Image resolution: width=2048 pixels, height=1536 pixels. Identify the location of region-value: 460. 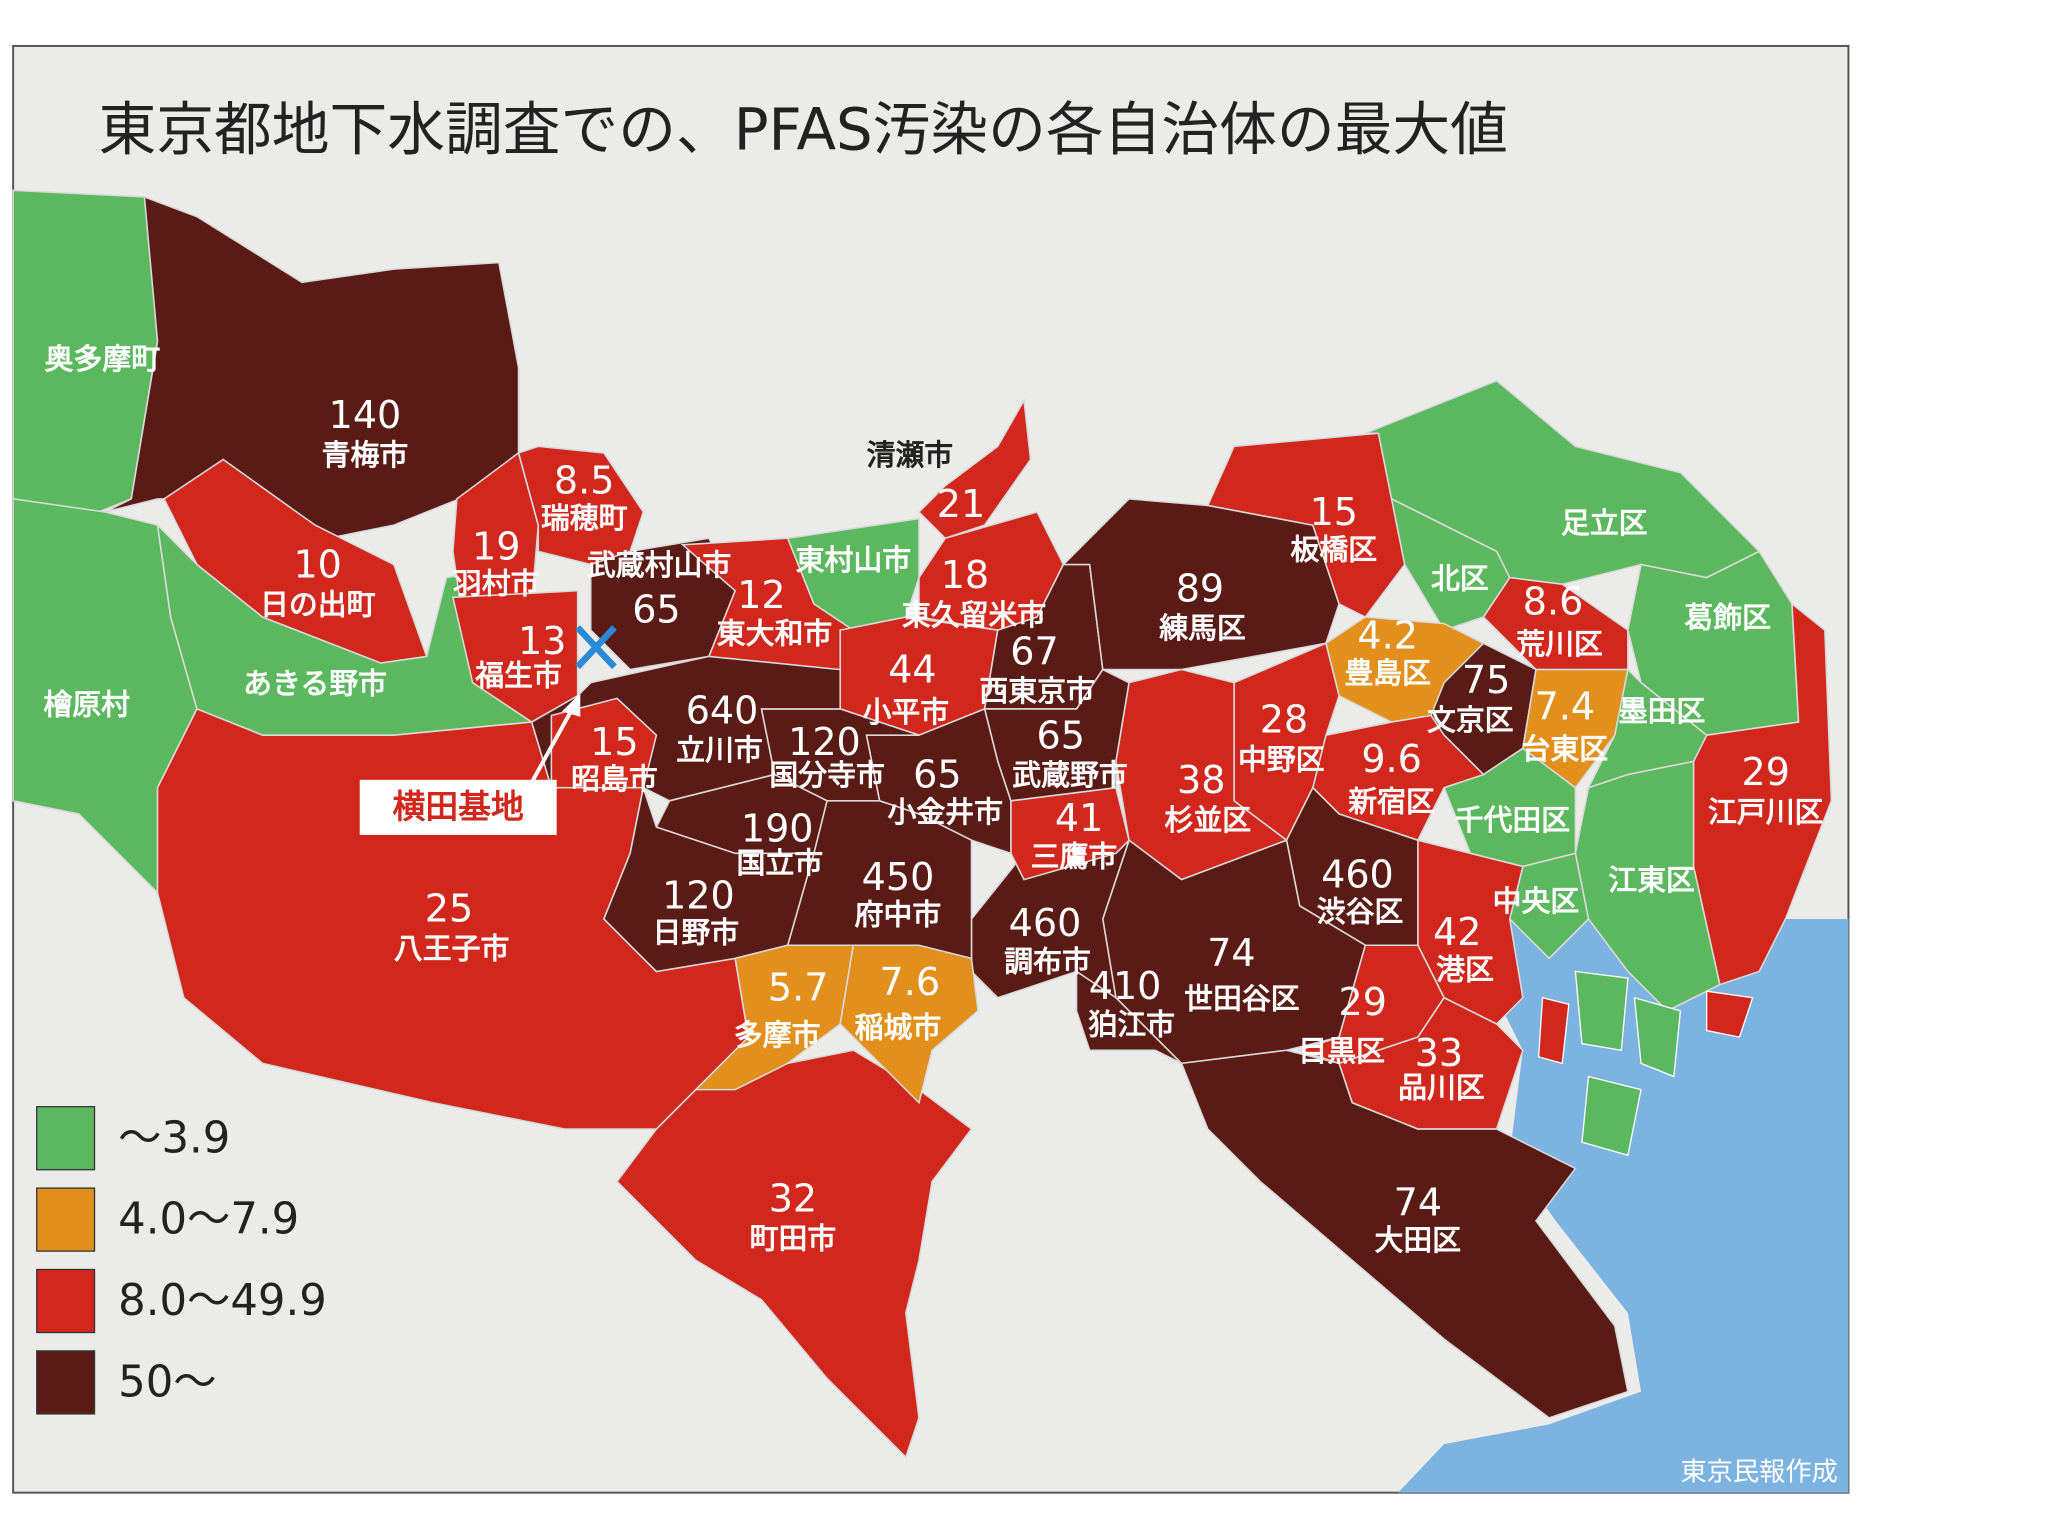
(1357, 874).